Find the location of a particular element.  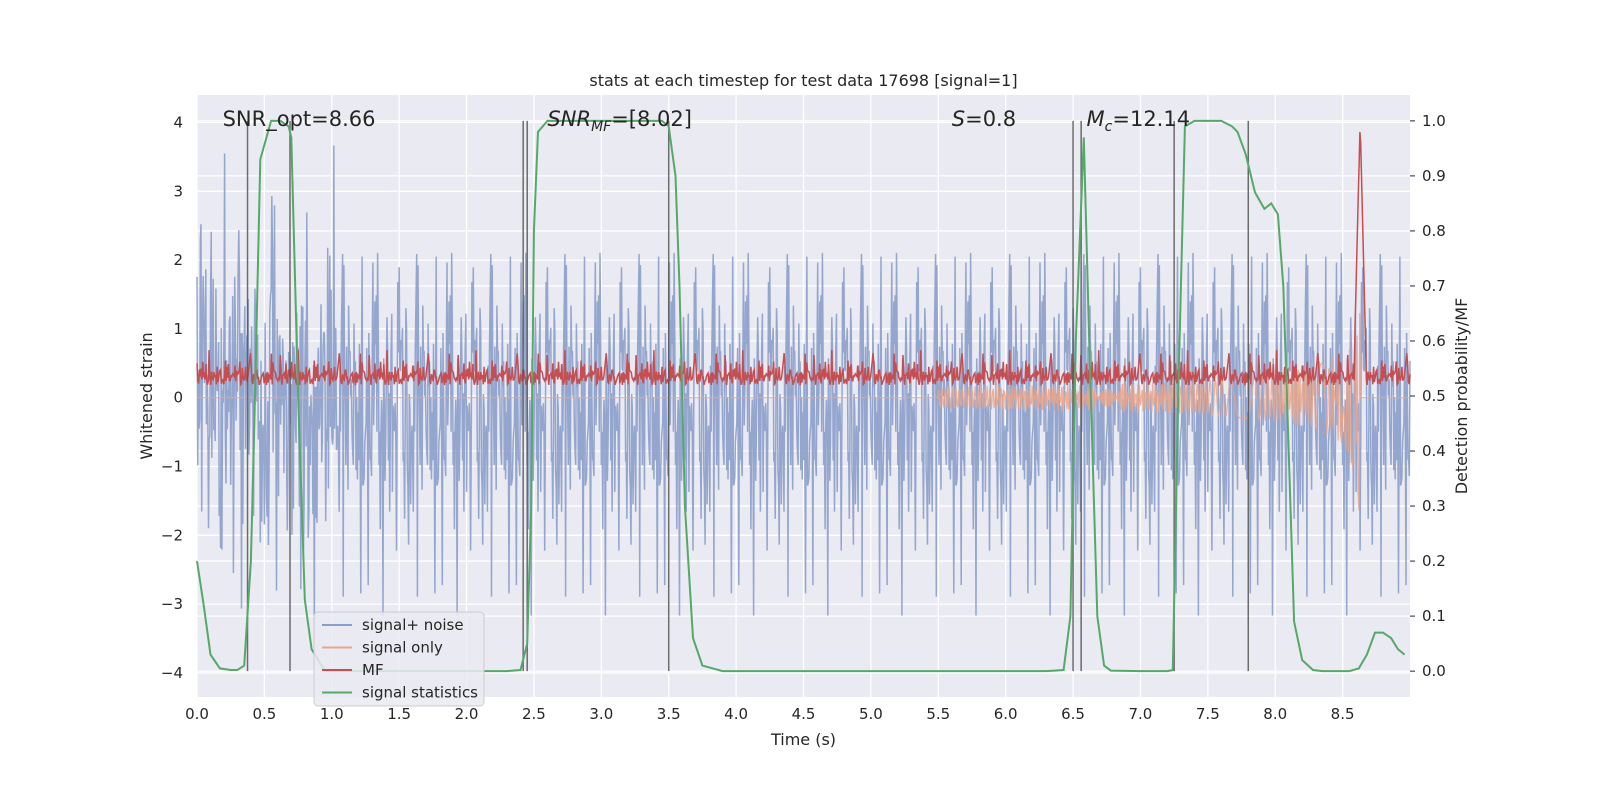

x-tick-label: 8.5 is located at coordinates (1343, 714).